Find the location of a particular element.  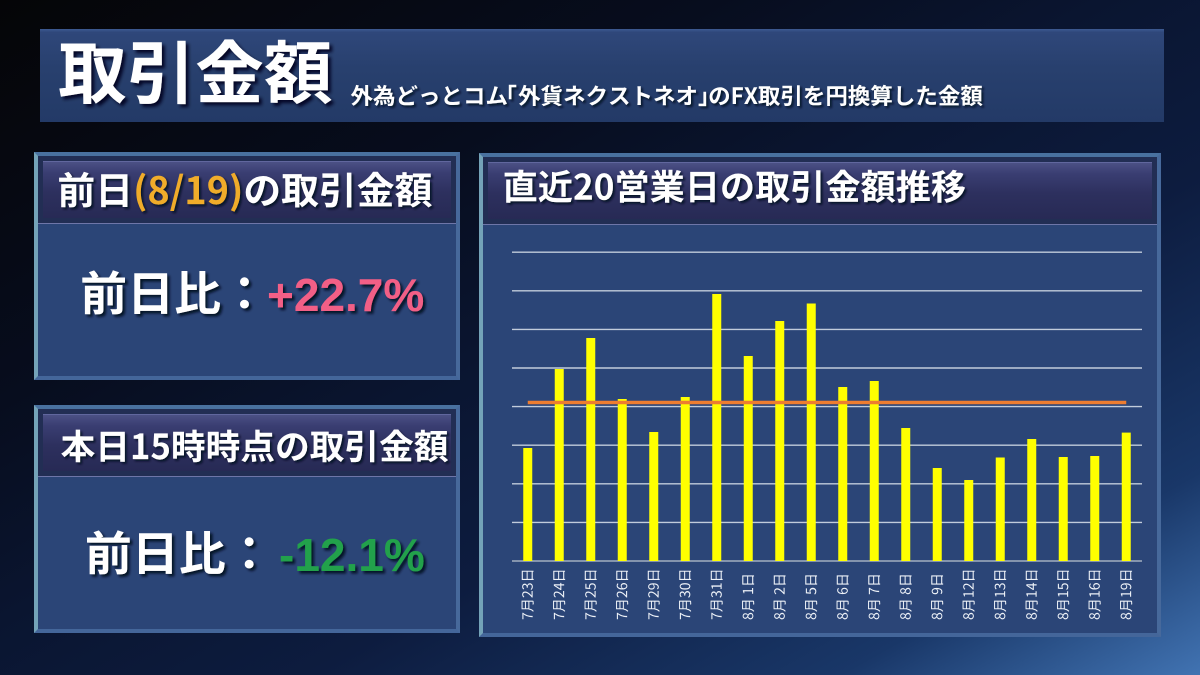

svg-text: +22.7% is located at coordinates (345, 295).